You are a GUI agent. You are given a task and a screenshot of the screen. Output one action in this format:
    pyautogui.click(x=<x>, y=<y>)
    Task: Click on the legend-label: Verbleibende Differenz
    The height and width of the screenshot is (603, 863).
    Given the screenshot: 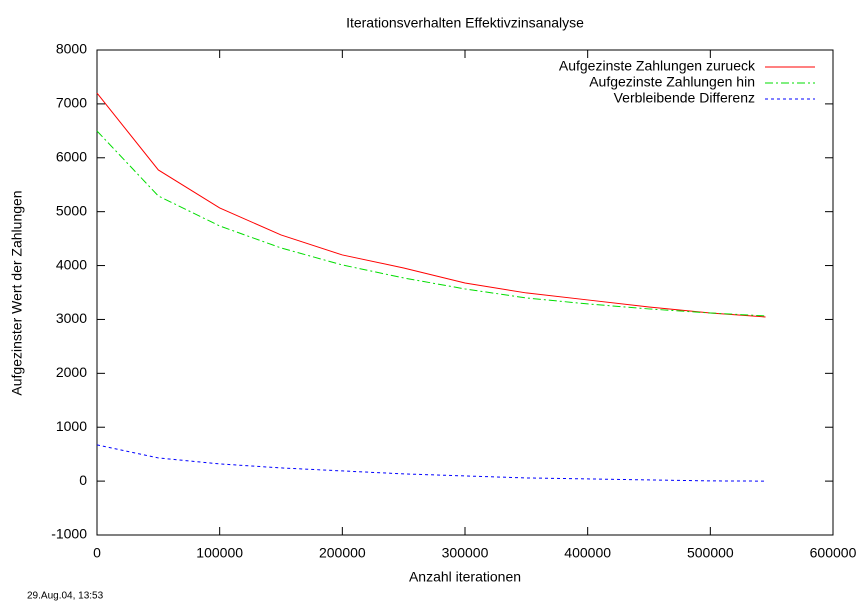 What is the action you would take?
    pyautogui.click(x=684, y=98)
    